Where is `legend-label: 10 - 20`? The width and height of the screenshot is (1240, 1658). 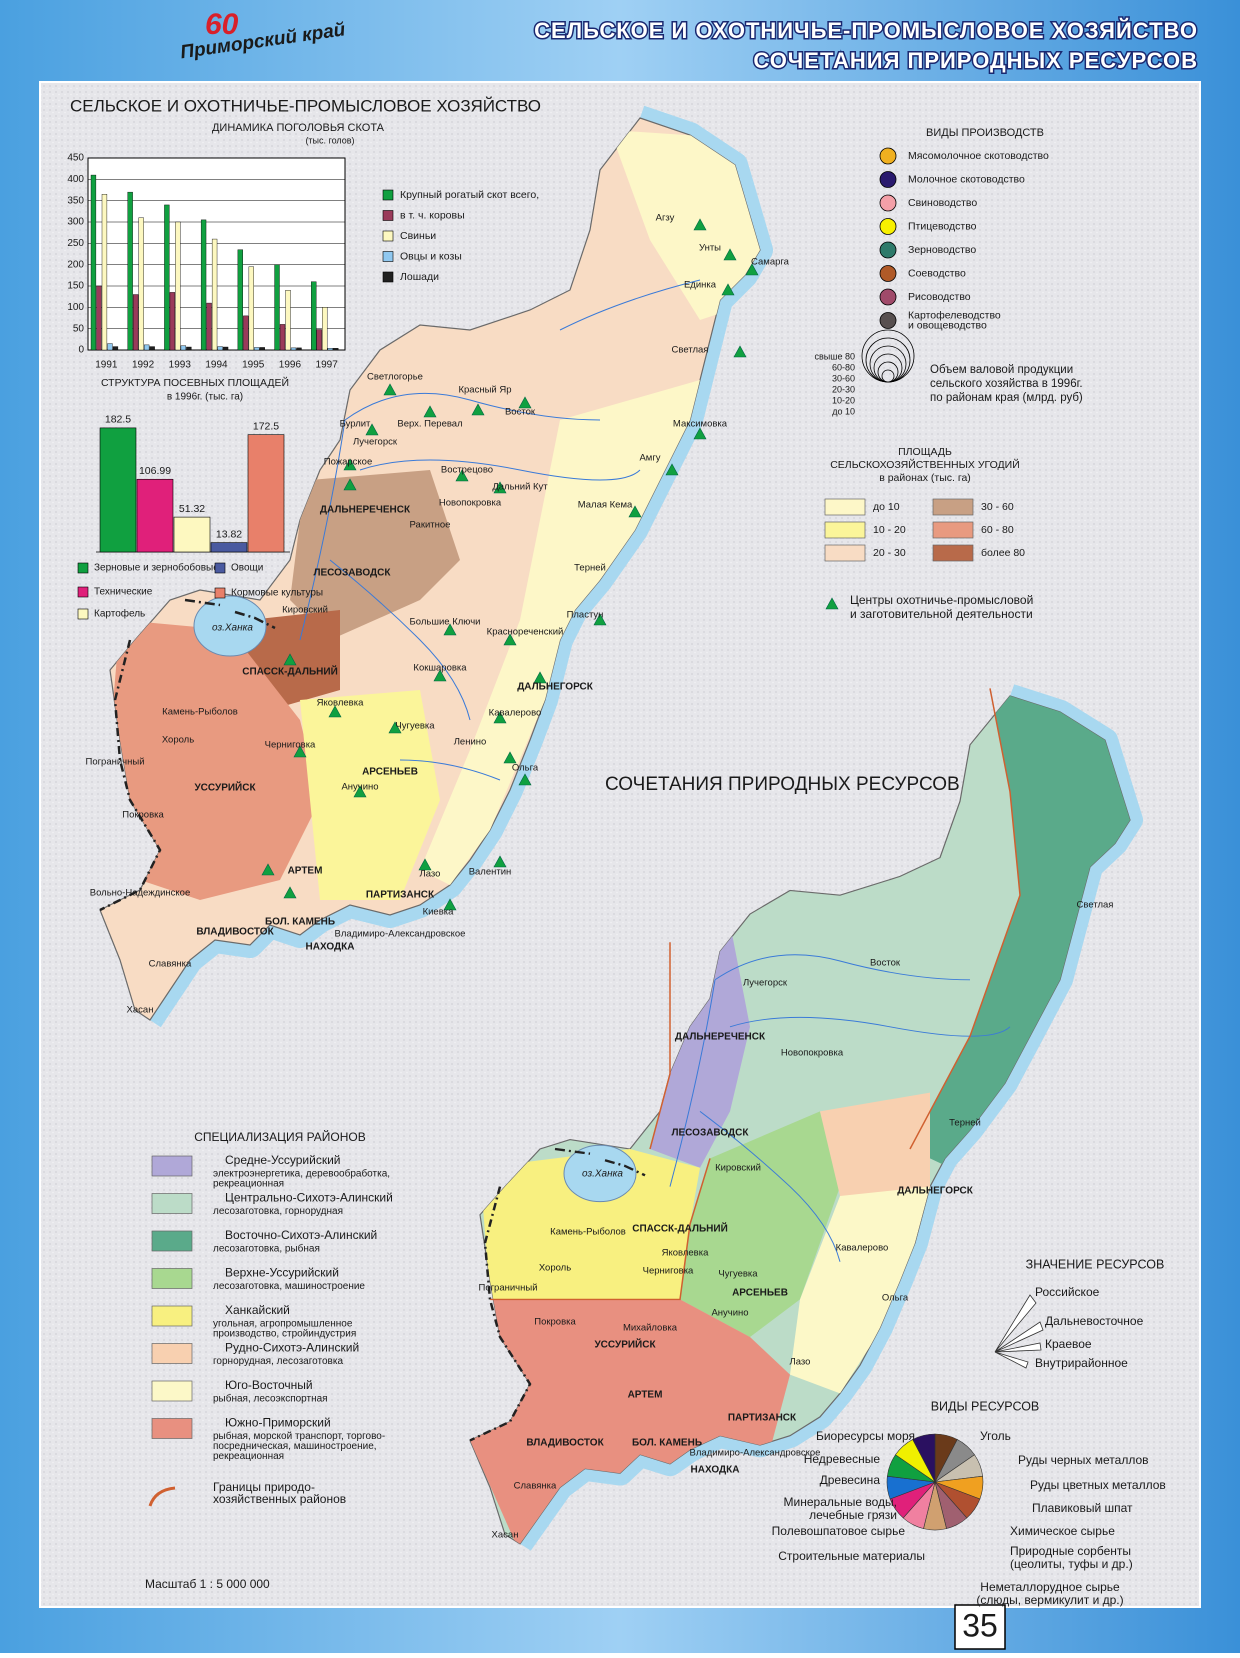
legend-label: 10 - 20 is located at coordinates (889, 530).